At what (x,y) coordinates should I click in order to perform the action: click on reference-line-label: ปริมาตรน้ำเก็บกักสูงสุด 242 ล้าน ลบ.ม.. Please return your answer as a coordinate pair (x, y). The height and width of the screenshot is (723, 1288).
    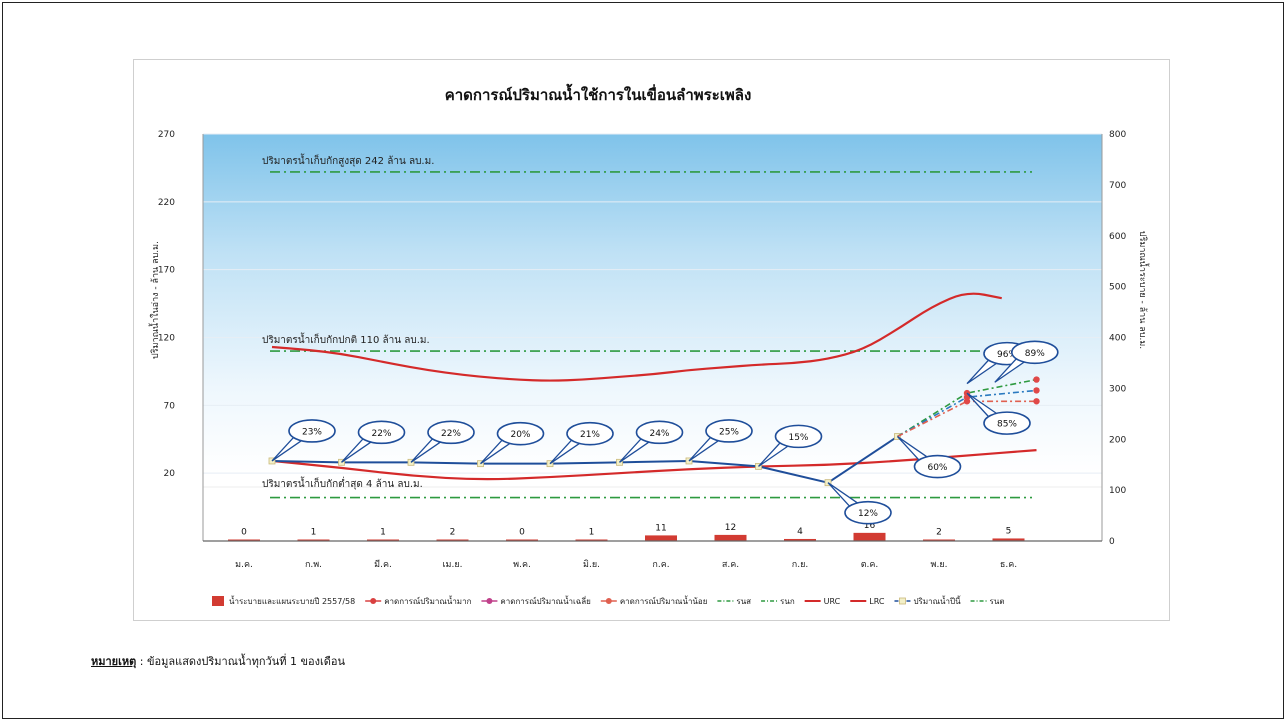
    Looking at the image, I should click on (348, 160).